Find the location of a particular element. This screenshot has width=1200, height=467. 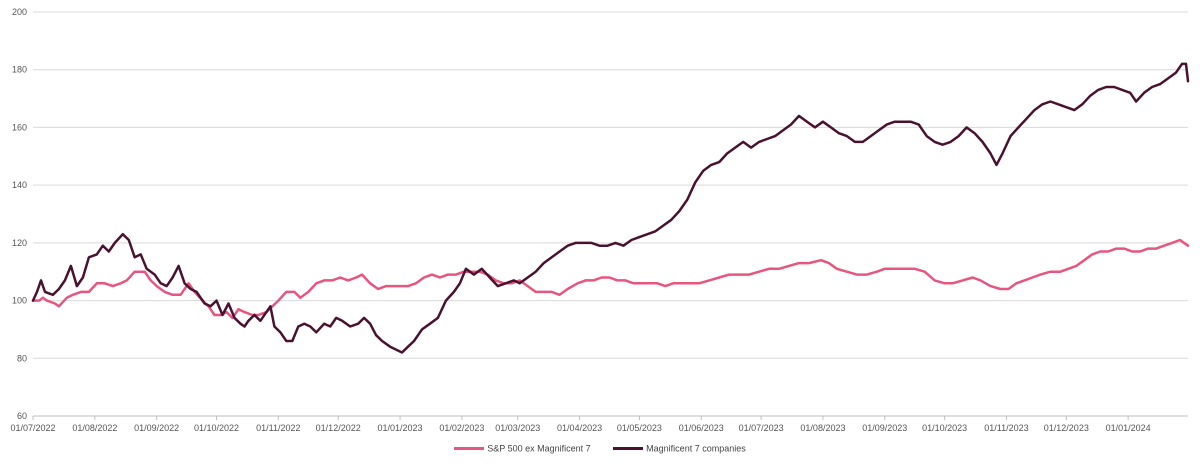

legend-label-sp500-ex-mag7: S&P 500 ex Magnificent 7 is located at coordinates (539, 448).